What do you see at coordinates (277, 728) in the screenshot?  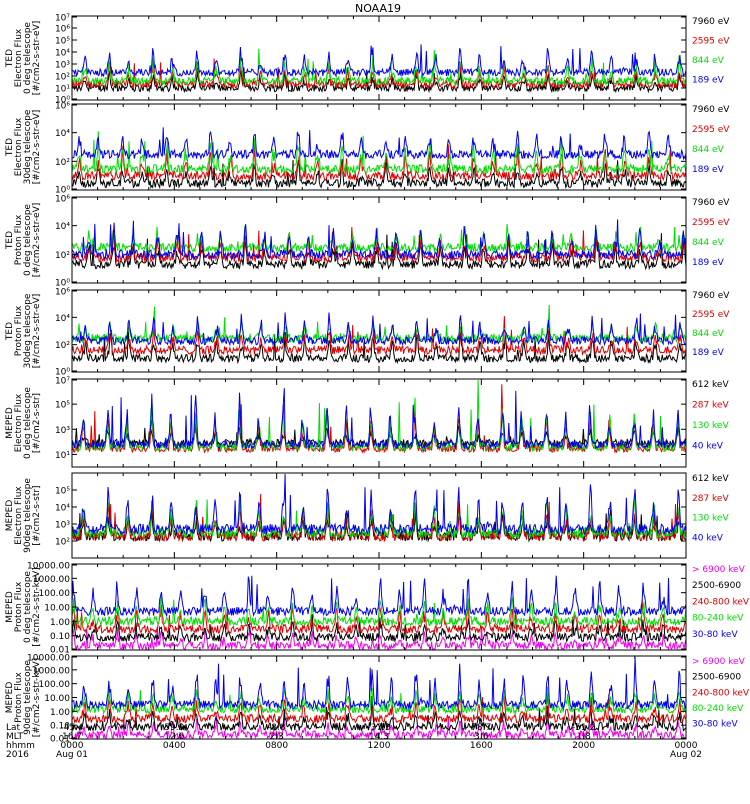 I see `x-tick-label: -8.8` at bounding box center [277, 728].